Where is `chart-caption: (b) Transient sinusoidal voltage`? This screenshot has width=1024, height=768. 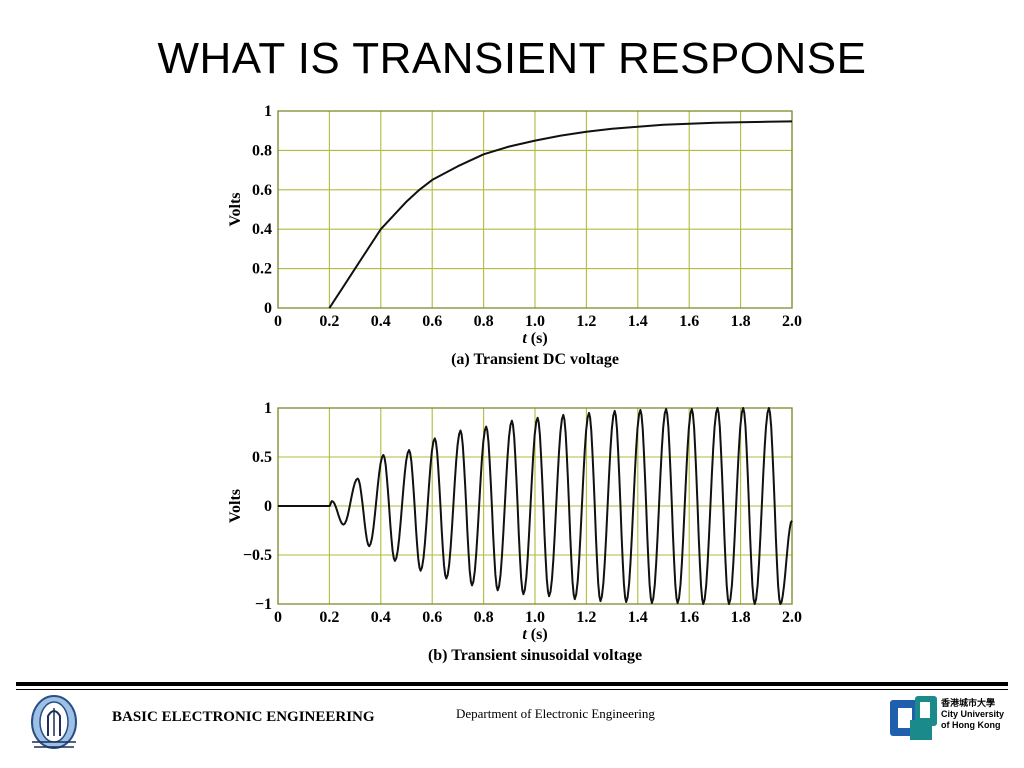 chart-caption: (b) Transient sinusoidal voltage is located at coordinates (535, 655).